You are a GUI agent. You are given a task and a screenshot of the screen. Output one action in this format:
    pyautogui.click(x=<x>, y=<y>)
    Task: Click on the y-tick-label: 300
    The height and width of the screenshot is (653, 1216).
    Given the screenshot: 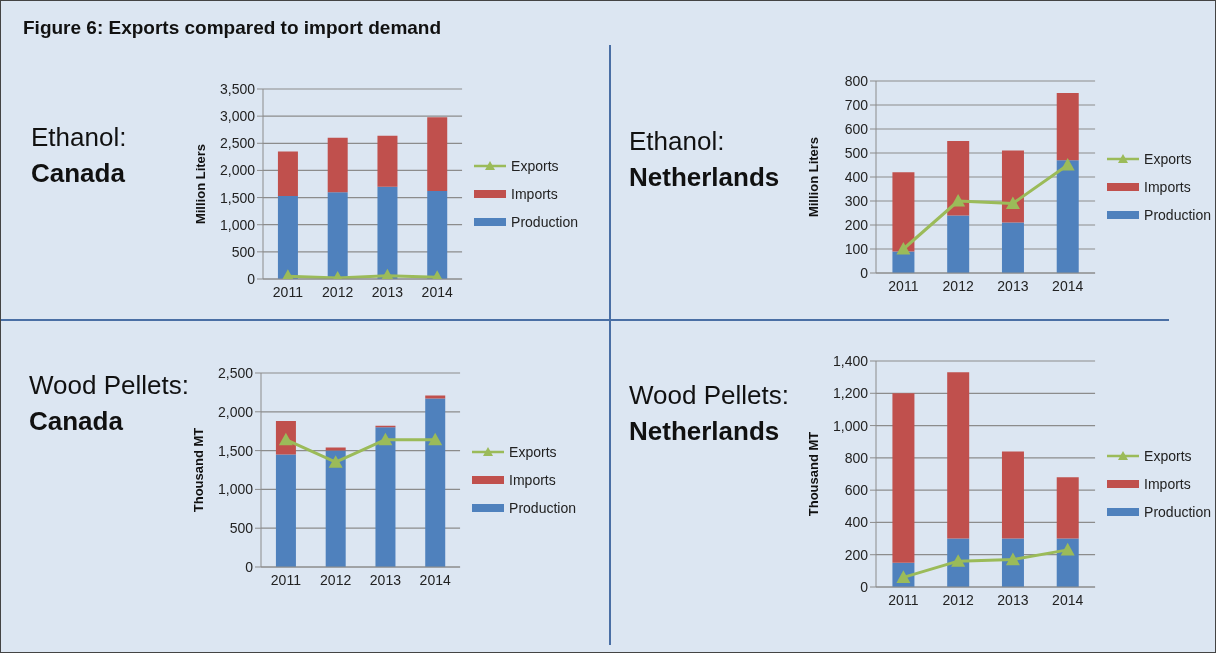 What is the action you would take?
    pyautogui.click(x=856, y=200)
    